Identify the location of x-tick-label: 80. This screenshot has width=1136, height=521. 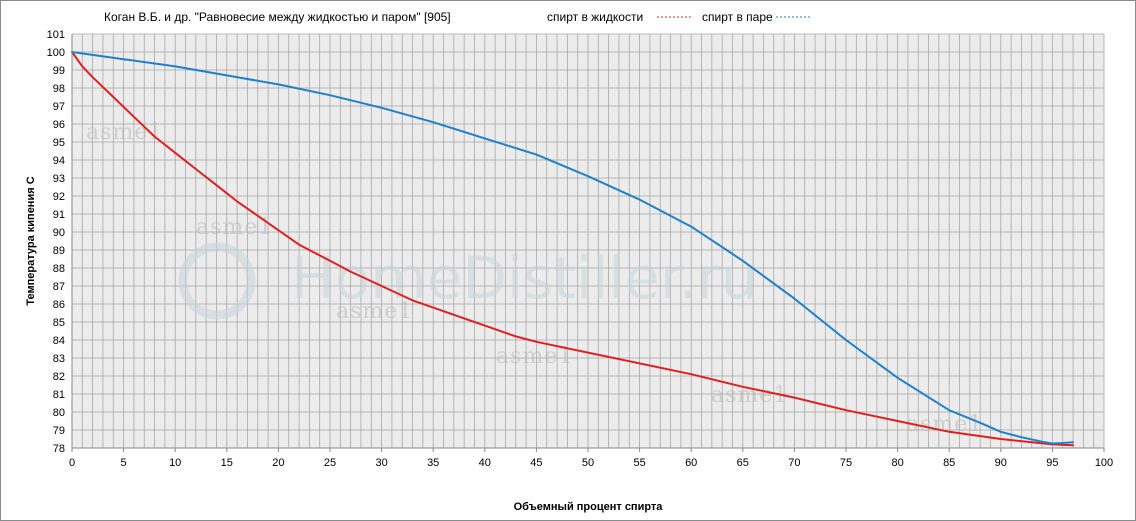
(897, 463).